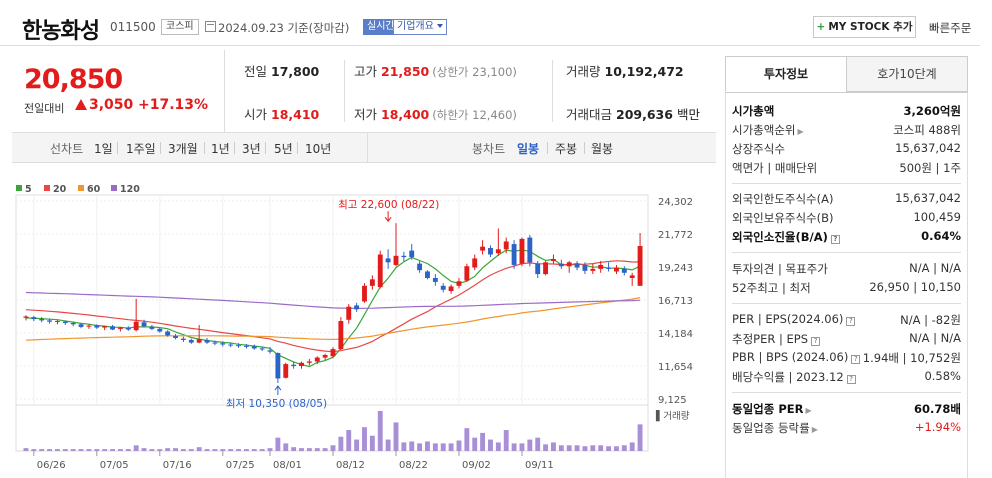  Describe the element at coordinates (489, 149) in the screenshot. I see `candle-chart-label: 봉차트` at that location.